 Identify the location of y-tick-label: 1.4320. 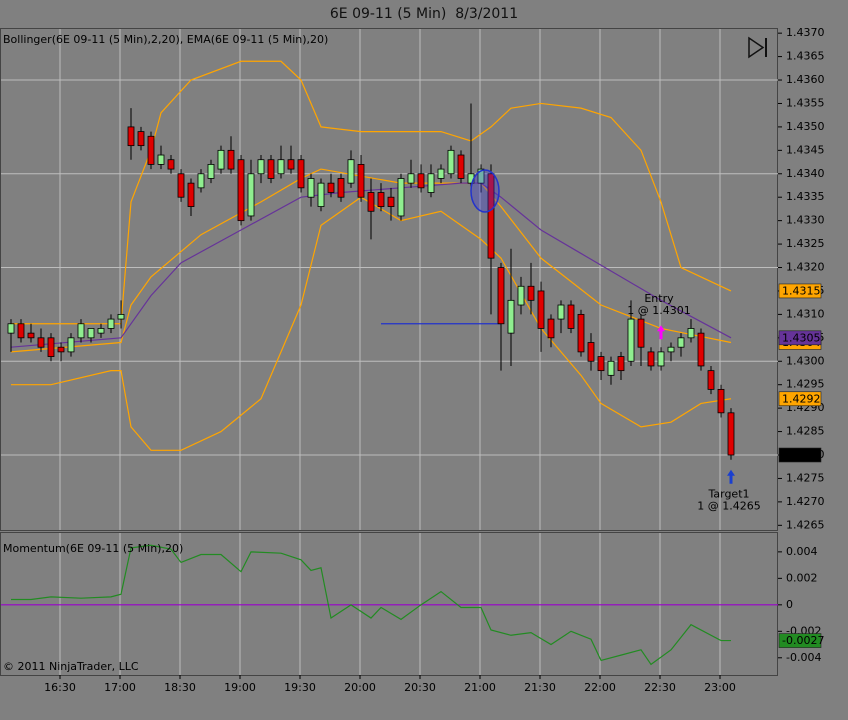
(805, 267).